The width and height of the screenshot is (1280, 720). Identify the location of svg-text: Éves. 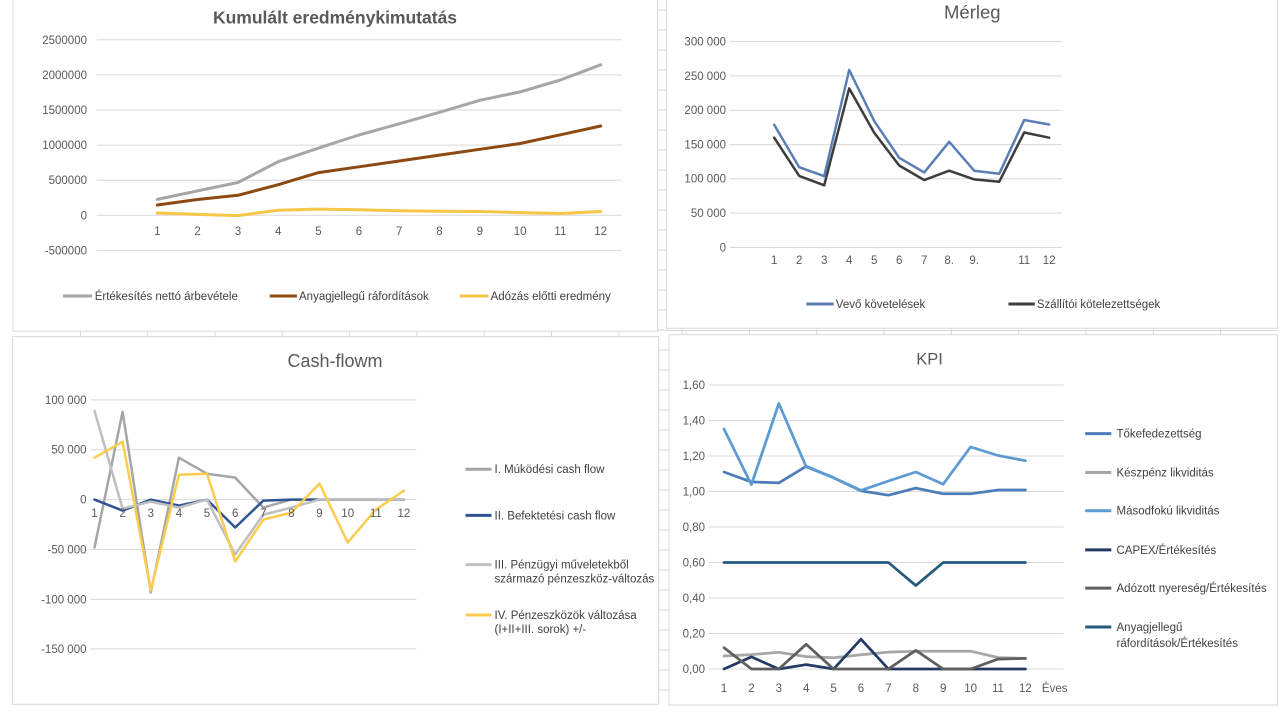
(1055, 688).